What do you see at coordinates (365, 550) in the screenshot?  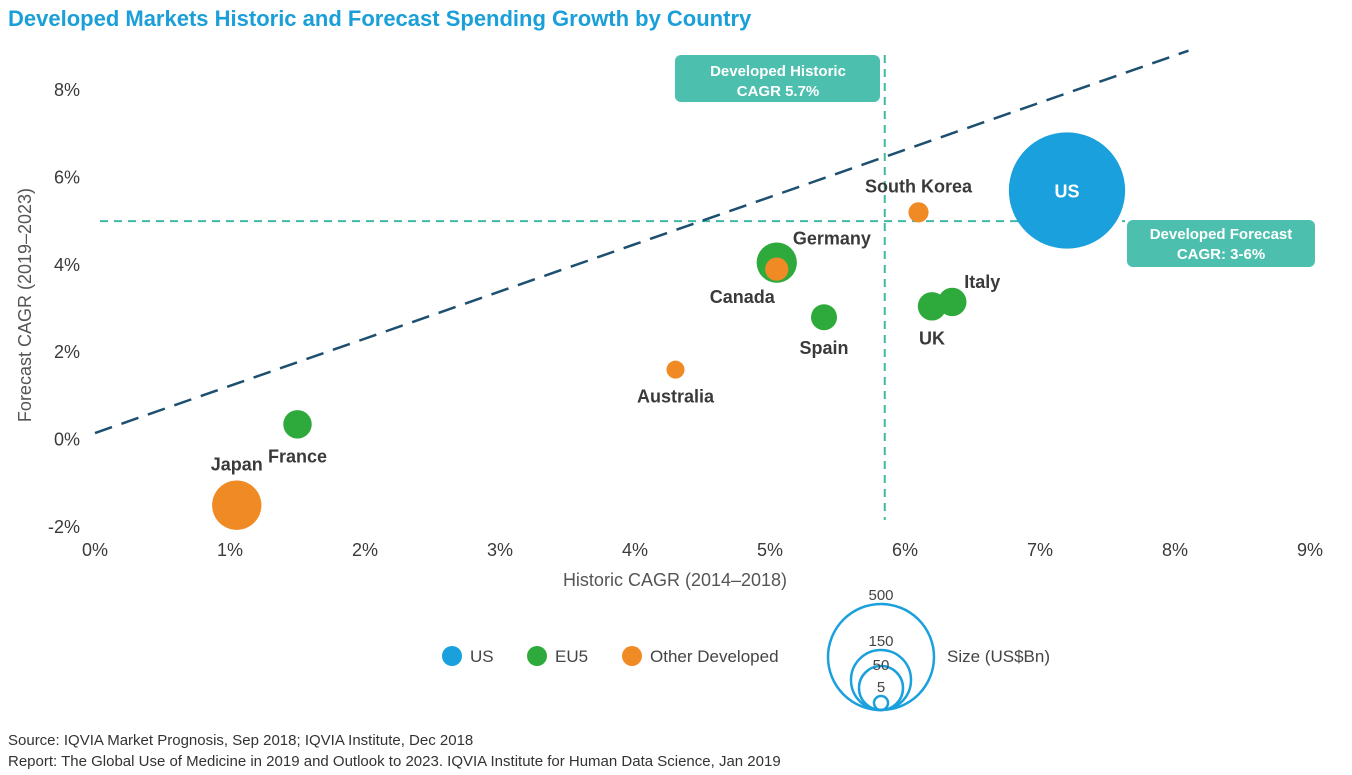 I see `x-tick-label: 2%` at bounding box center [365, 550].